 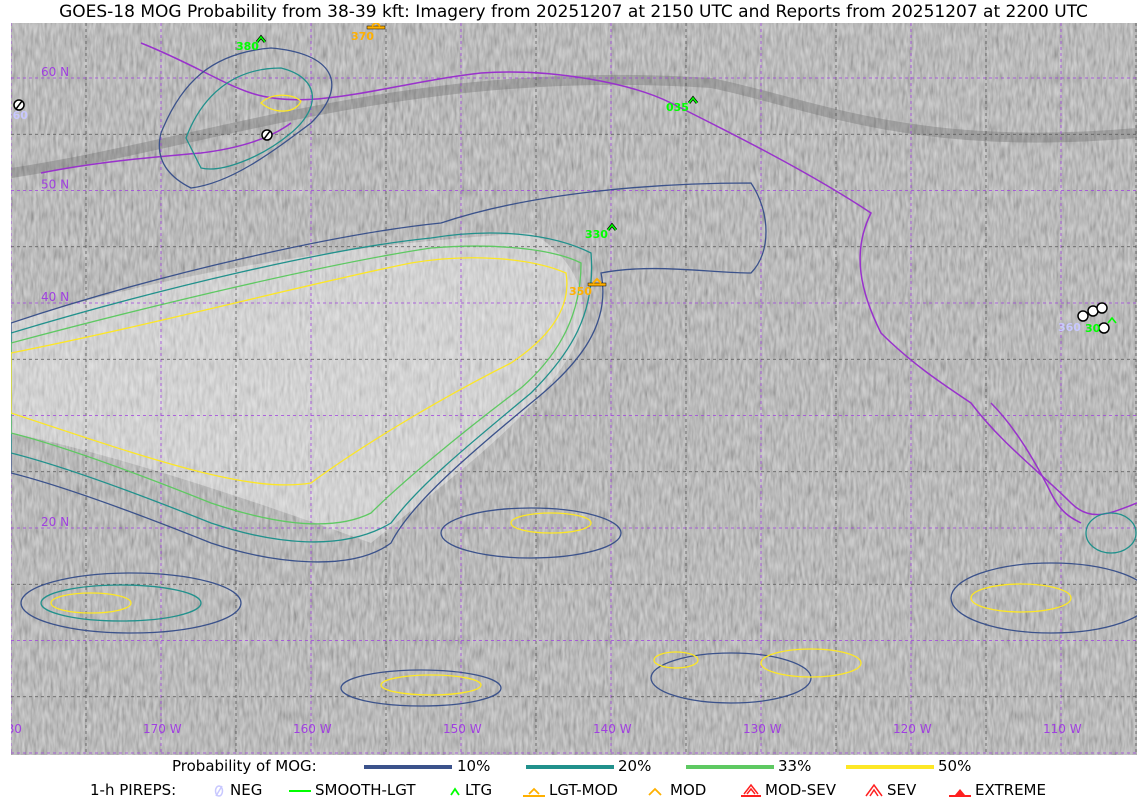 I want to click on mod-label: MOD, so click(x=688, y=790).